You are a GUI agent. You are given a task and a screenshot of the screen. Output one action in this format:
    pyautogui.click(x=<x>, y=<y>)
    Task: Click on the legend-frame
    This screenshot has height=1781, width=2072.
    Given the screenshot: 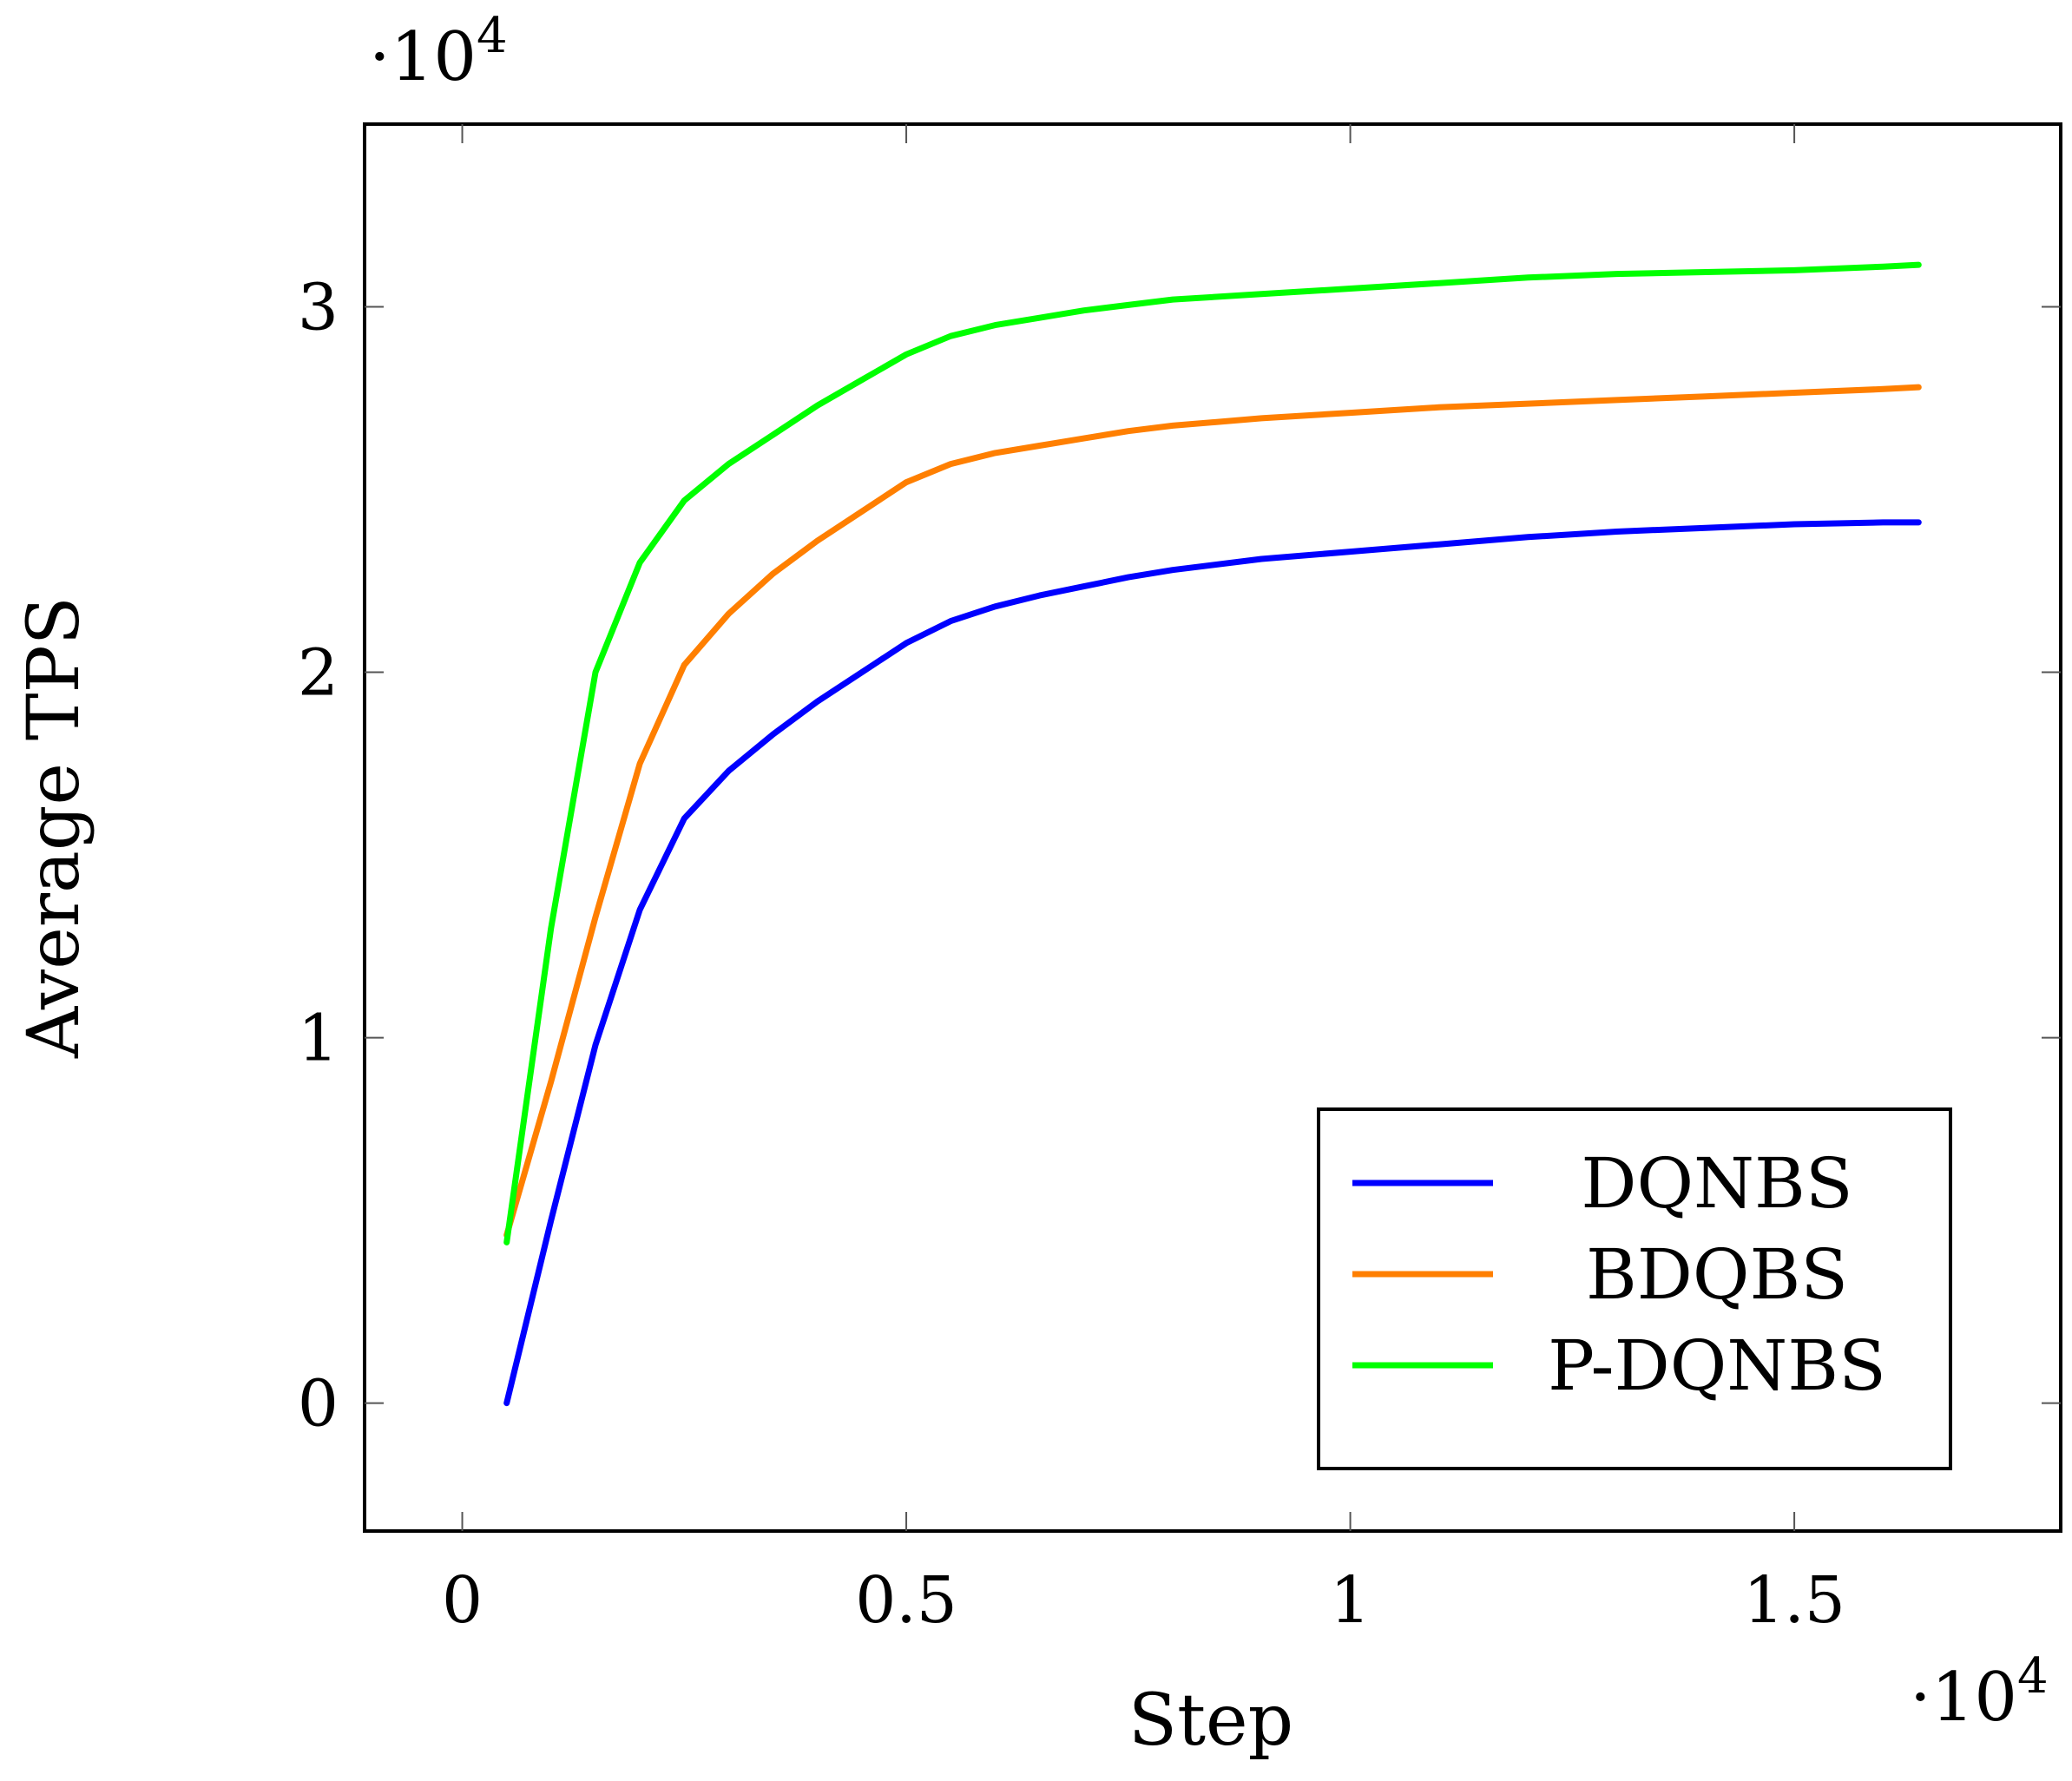 What is the action you would take?
    pyautogui.click(x=1634, y=1288)
    